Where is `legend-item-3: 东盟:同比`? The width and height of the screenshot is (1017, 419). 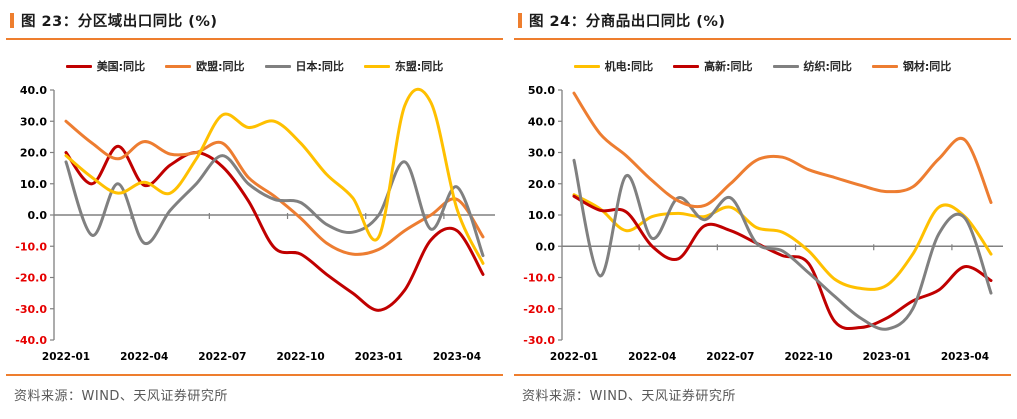 legend-item-3: 东盟:同比 is located at coordinates (403, 66).